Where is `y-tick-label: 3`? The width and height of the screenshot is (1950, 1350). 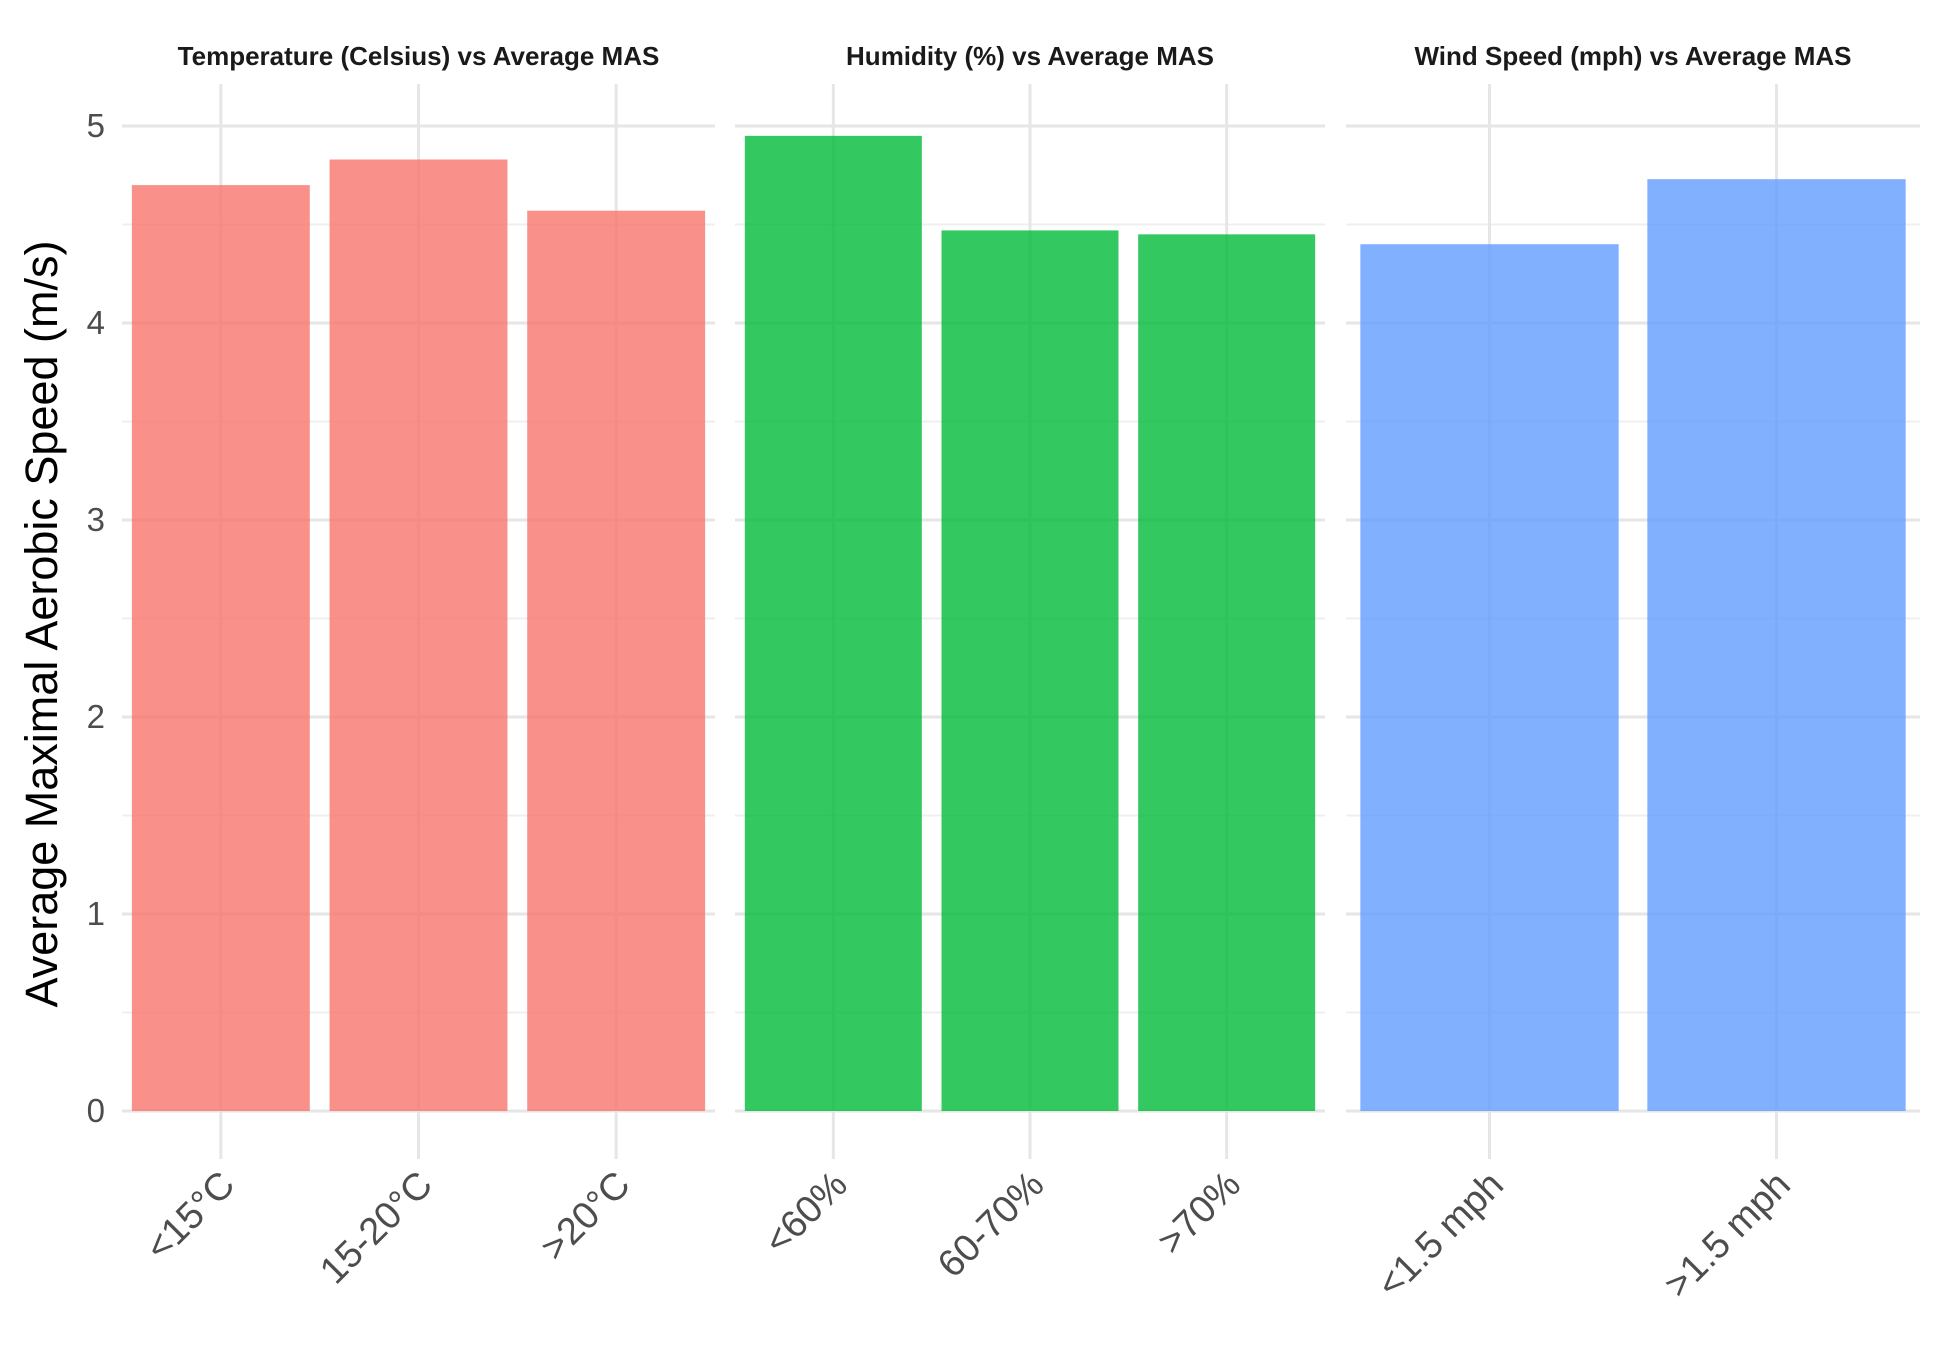
y-tick-label: 3 is located at coordinates (96, 519).